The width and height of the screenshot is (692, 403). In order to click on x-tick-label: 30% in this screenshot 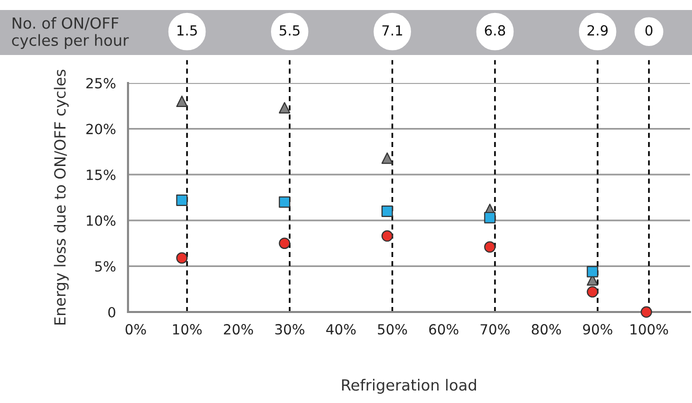, I will do `click(289, 329)`.